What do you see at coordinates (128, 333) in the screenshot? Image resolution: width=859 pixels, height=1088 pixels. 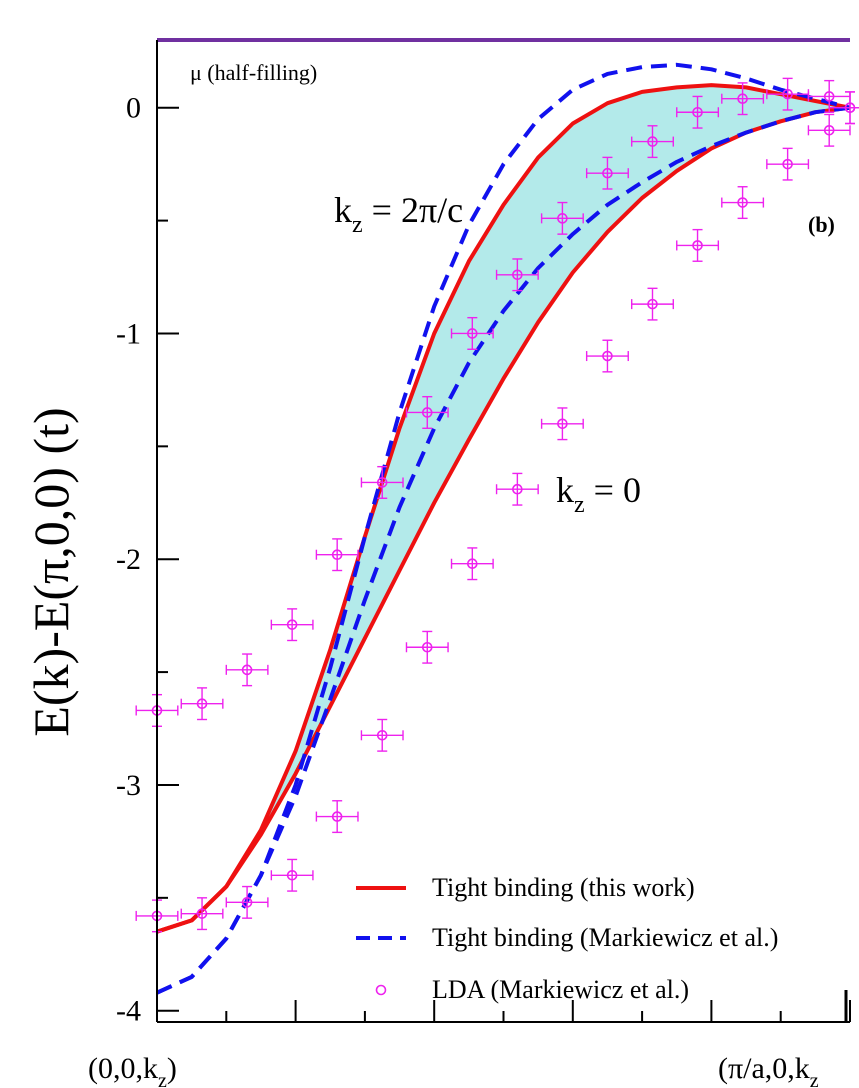 I see `y-tick-label: -1` at bounding box center [128, 333].